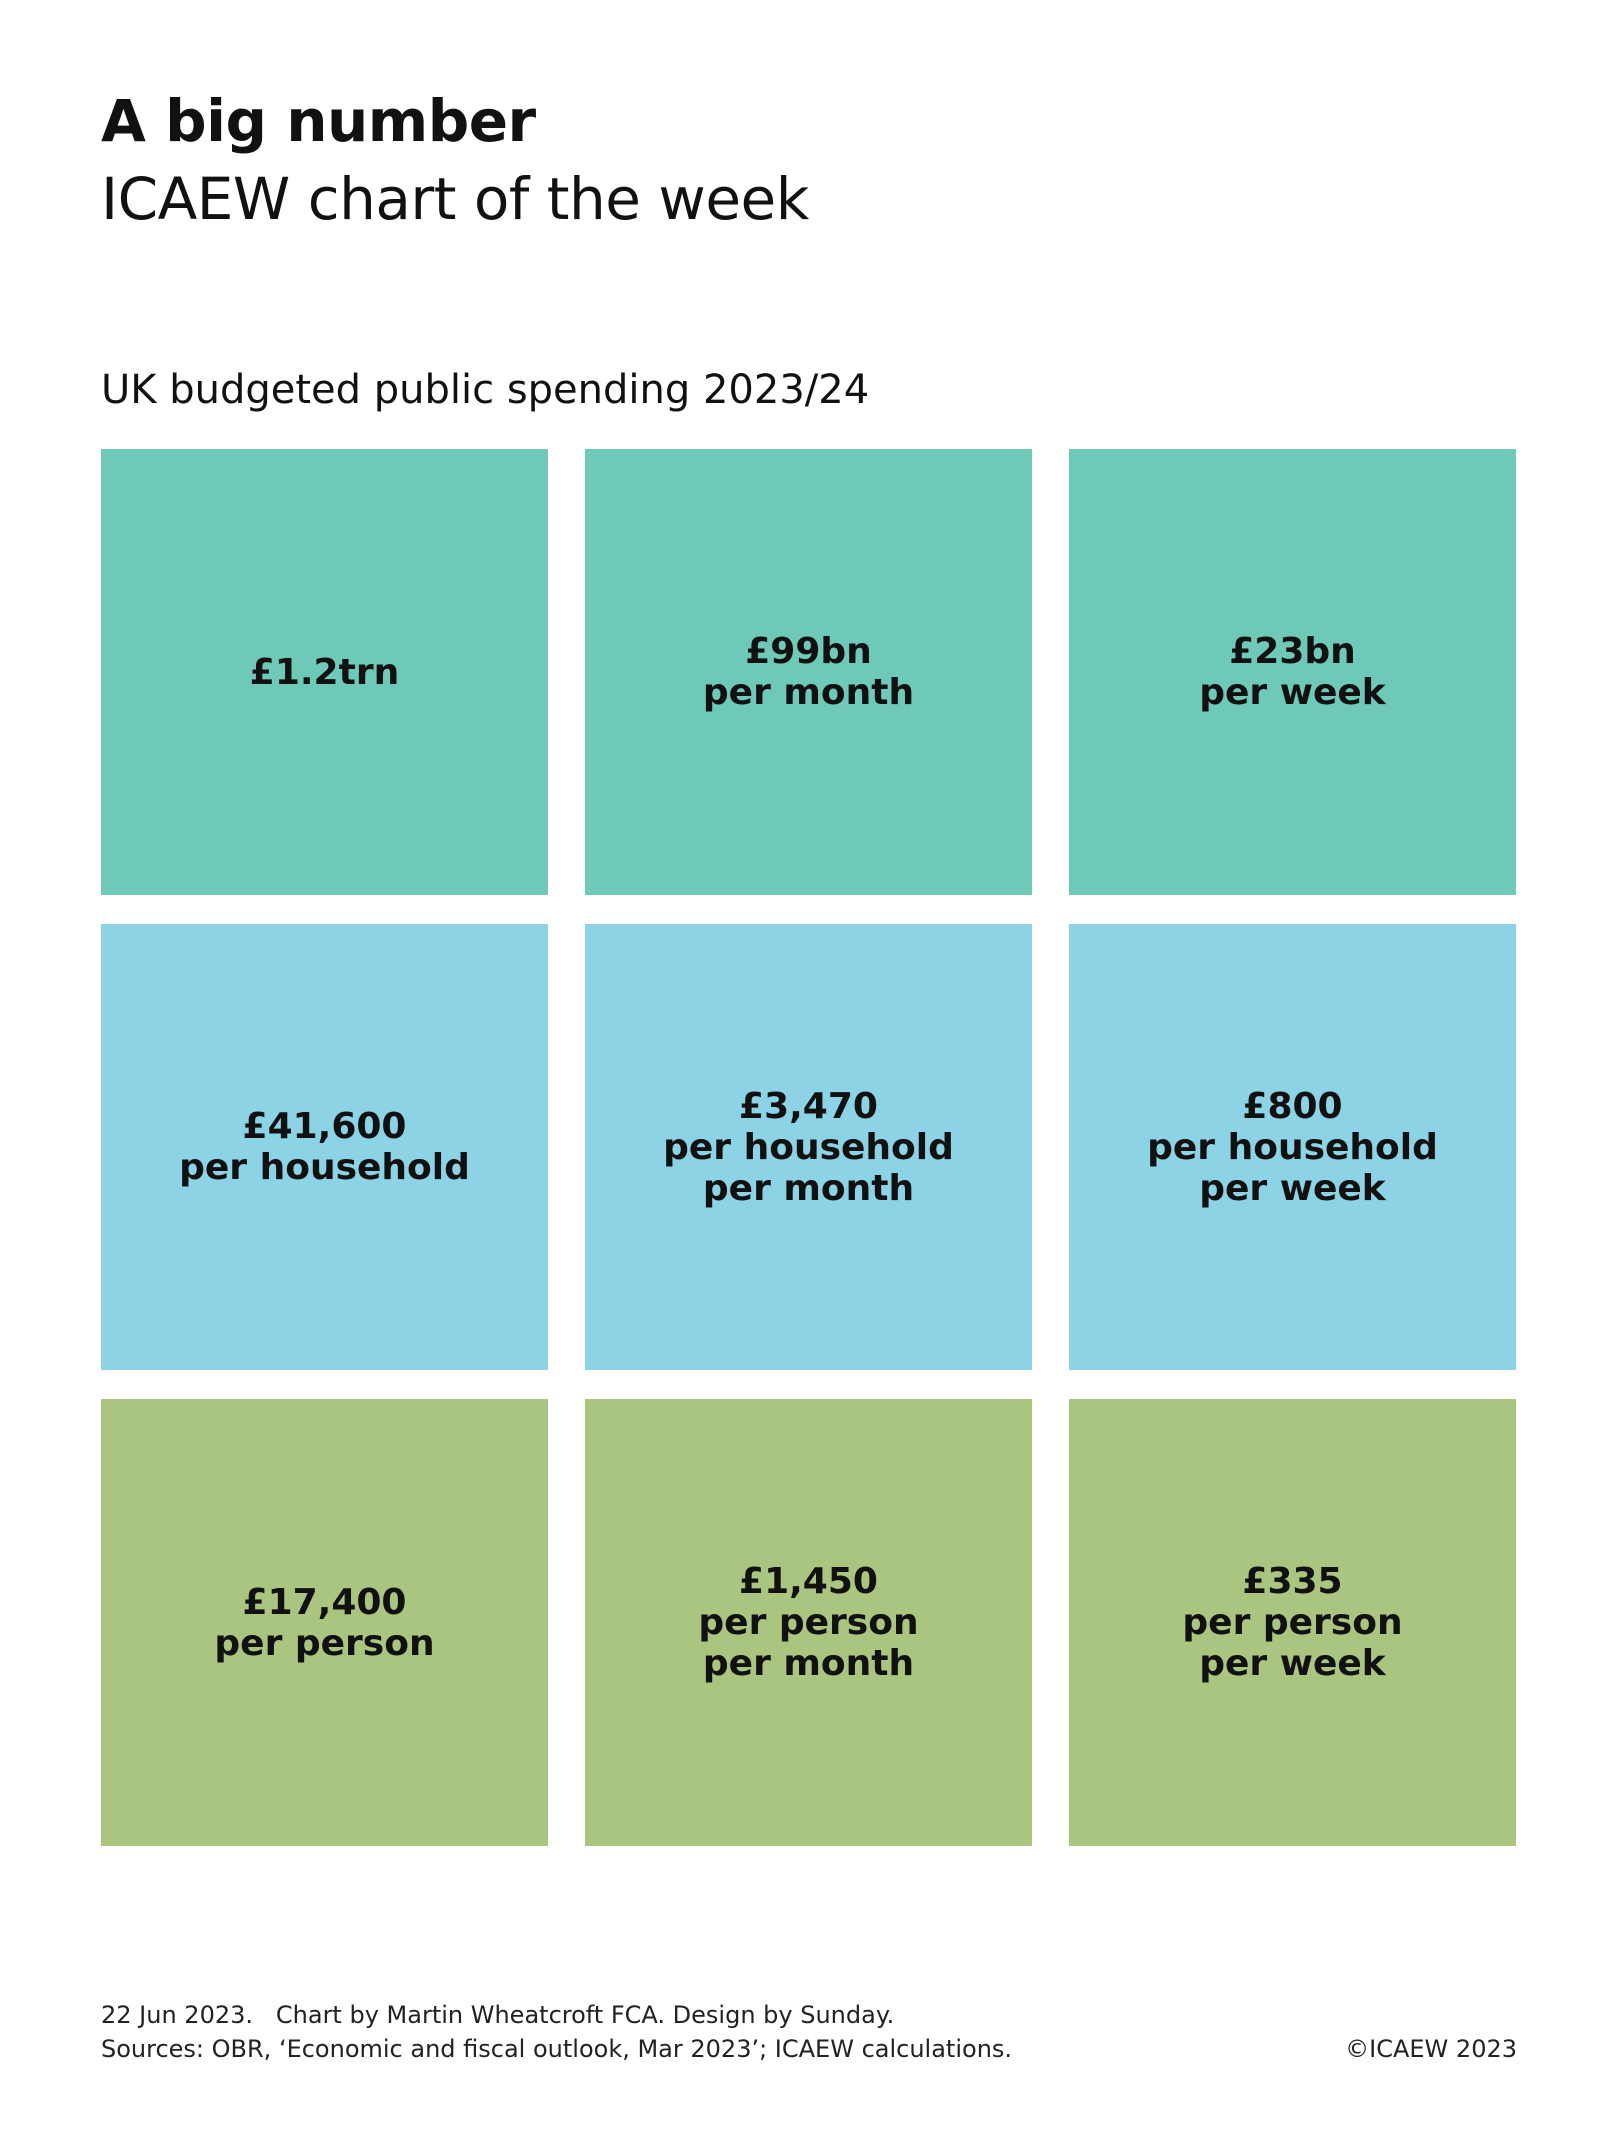 The width and height of the screenshot is (1600, 2133). I want to click on tile-value: £23bn, so click(1292, 651).